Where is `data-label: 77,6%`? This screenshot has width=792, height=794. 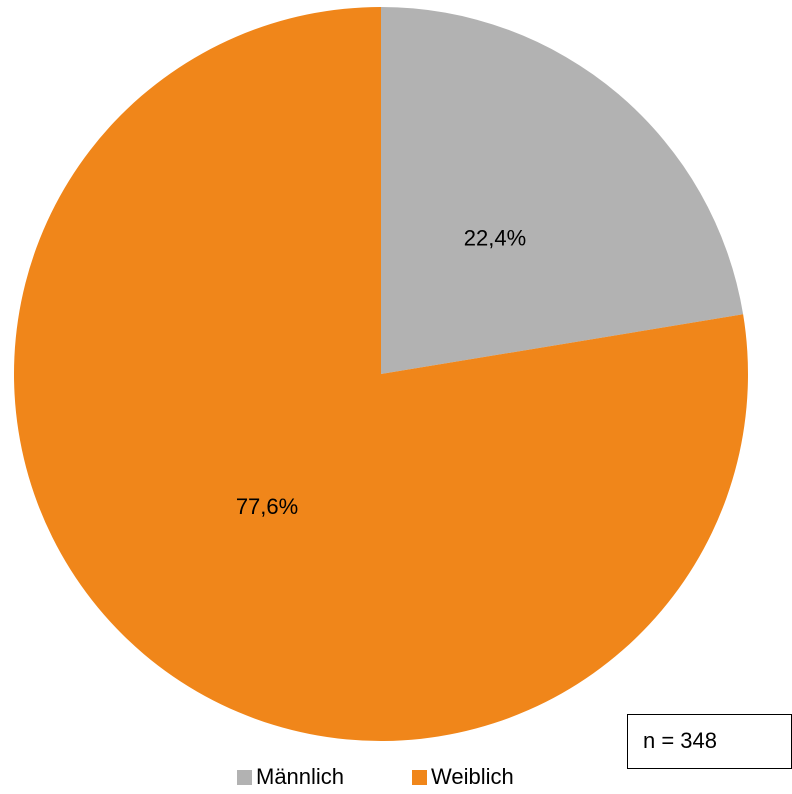 data-label: 77,6% is located at coordinates (267, 506).